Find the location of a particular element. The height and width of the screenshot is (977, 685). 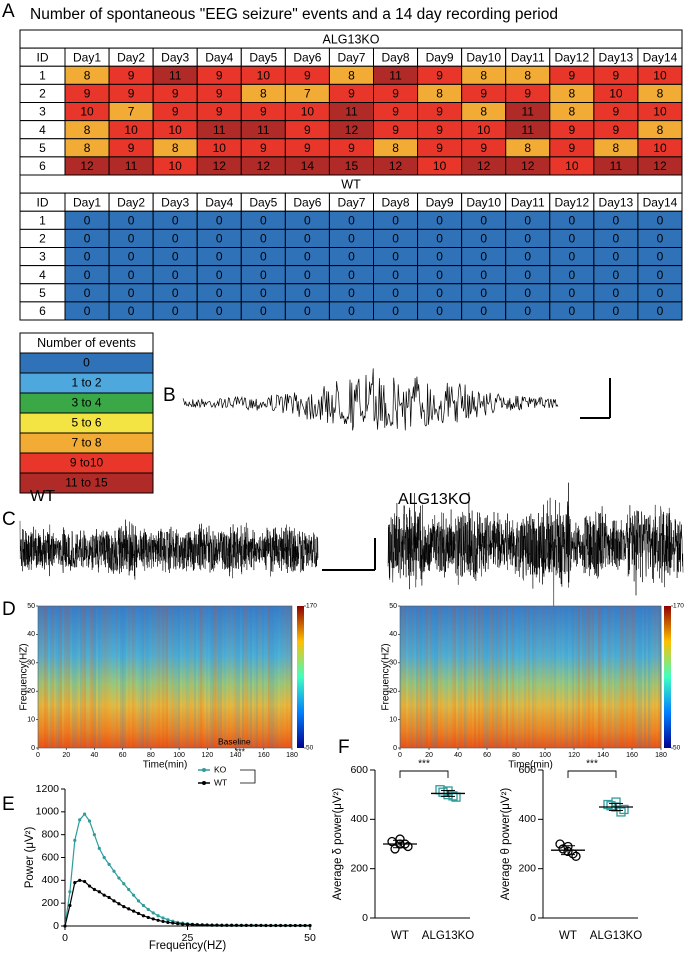

row-id: 1 is located at coordinates (42, 220).